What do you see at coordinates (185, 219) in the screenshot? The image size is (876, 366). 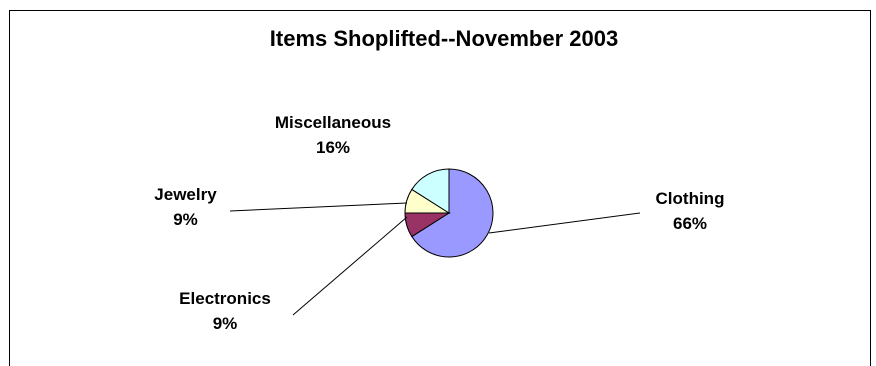 I see `slice-label-jewelry-pct: 9%` at bounding box center [185, 219].